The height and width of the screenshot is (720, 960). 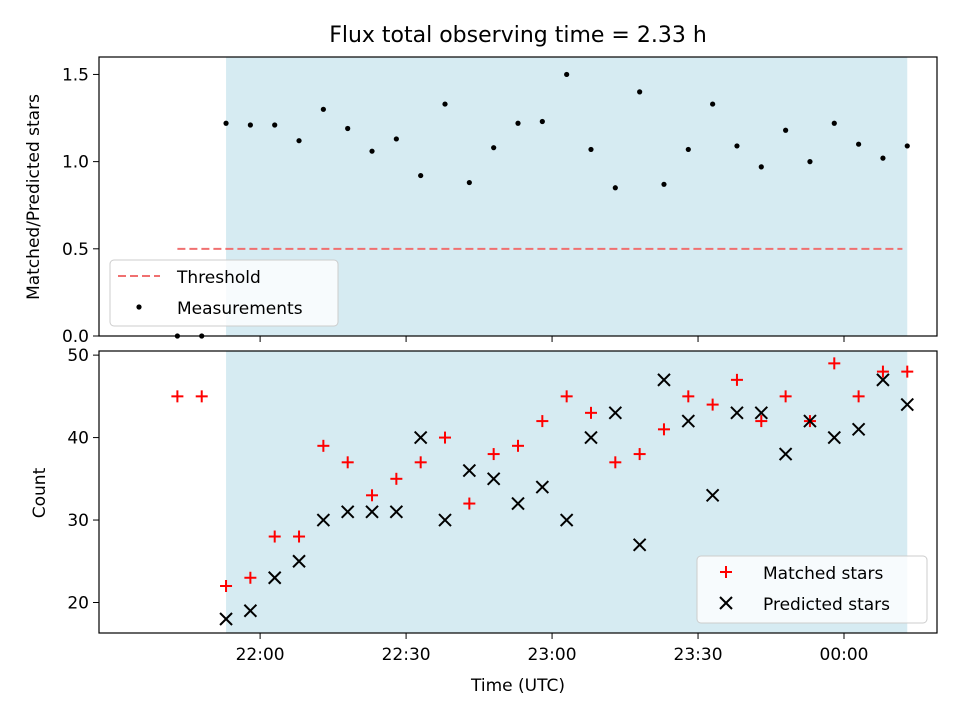 I want to click on x-tick-label: 00:00, so click(x=844, y=655).